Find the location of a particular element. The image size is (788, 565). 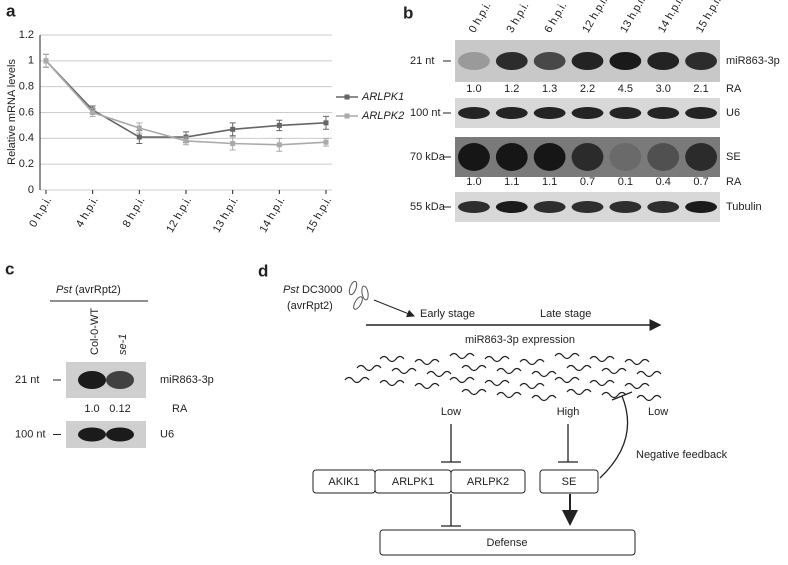

size-marker: 70 kDa is located at coordinates (428, 157).